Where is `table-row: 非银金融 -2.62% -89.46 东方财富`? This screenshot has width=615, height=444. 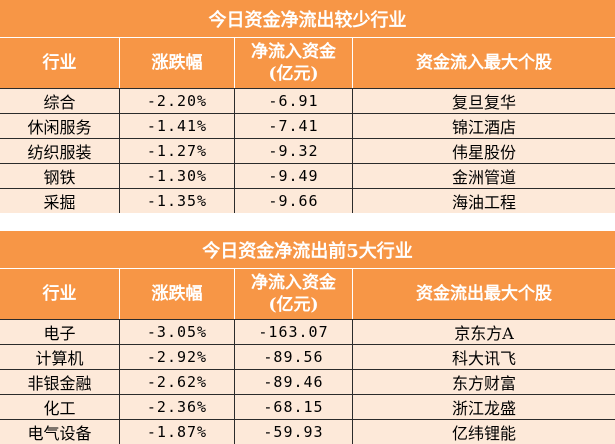 table-row: 非银金融 -2.62% -89.46 东方财富 is located at coordinates (307, 381).